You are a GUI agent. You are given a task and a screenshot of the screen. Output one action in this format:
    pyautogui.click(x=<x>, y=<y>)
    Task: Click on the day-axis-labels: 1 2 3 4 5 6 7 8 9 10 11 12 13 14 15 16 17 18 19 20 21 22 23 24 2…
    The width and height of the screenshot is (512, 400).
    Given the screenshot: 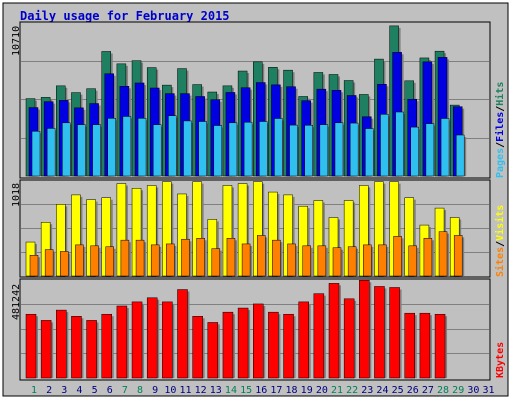 What is the action you would take?
    pyautogui.click(x=263, y=390)
    